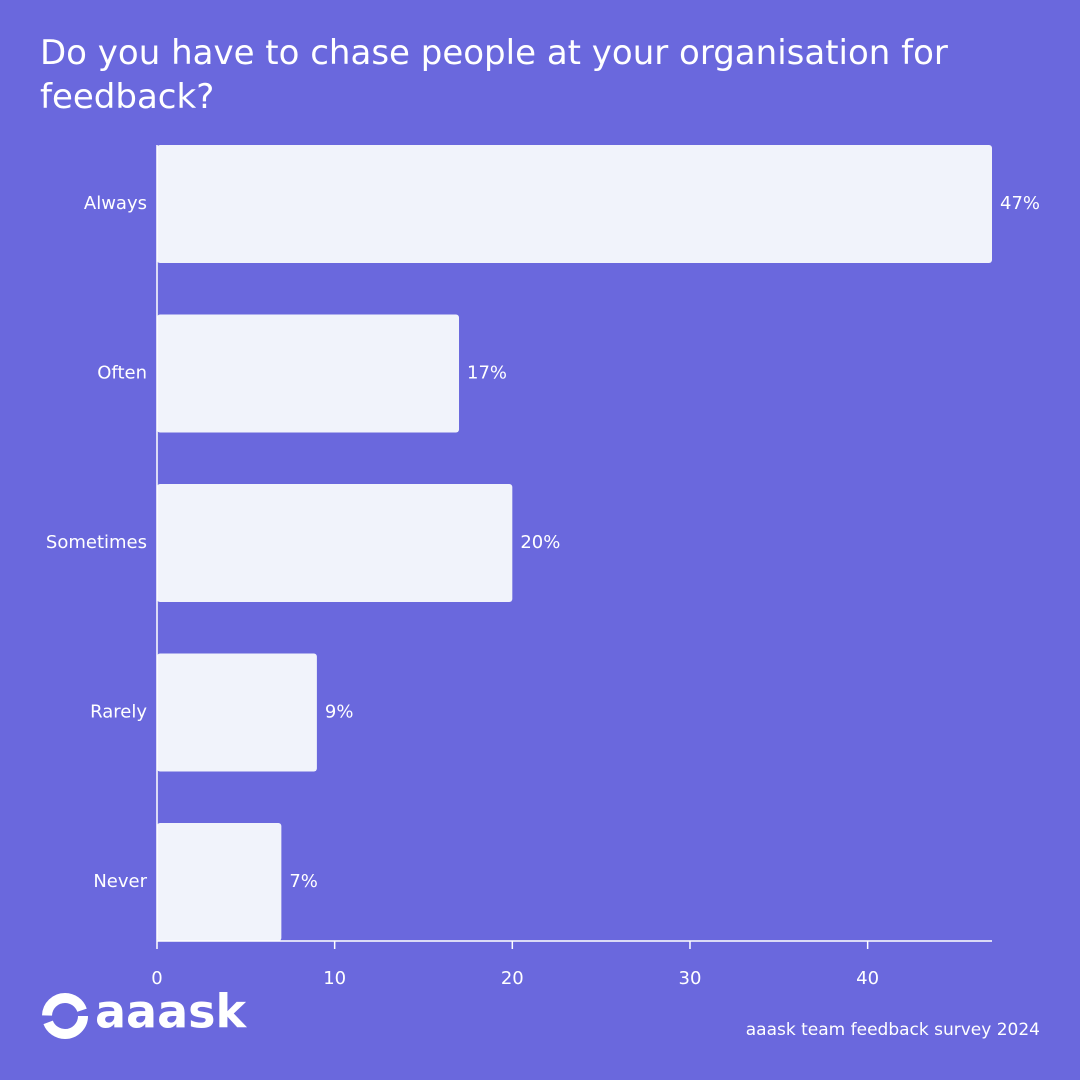  I want to click on x-tick-label: 40, so click(867, 978).